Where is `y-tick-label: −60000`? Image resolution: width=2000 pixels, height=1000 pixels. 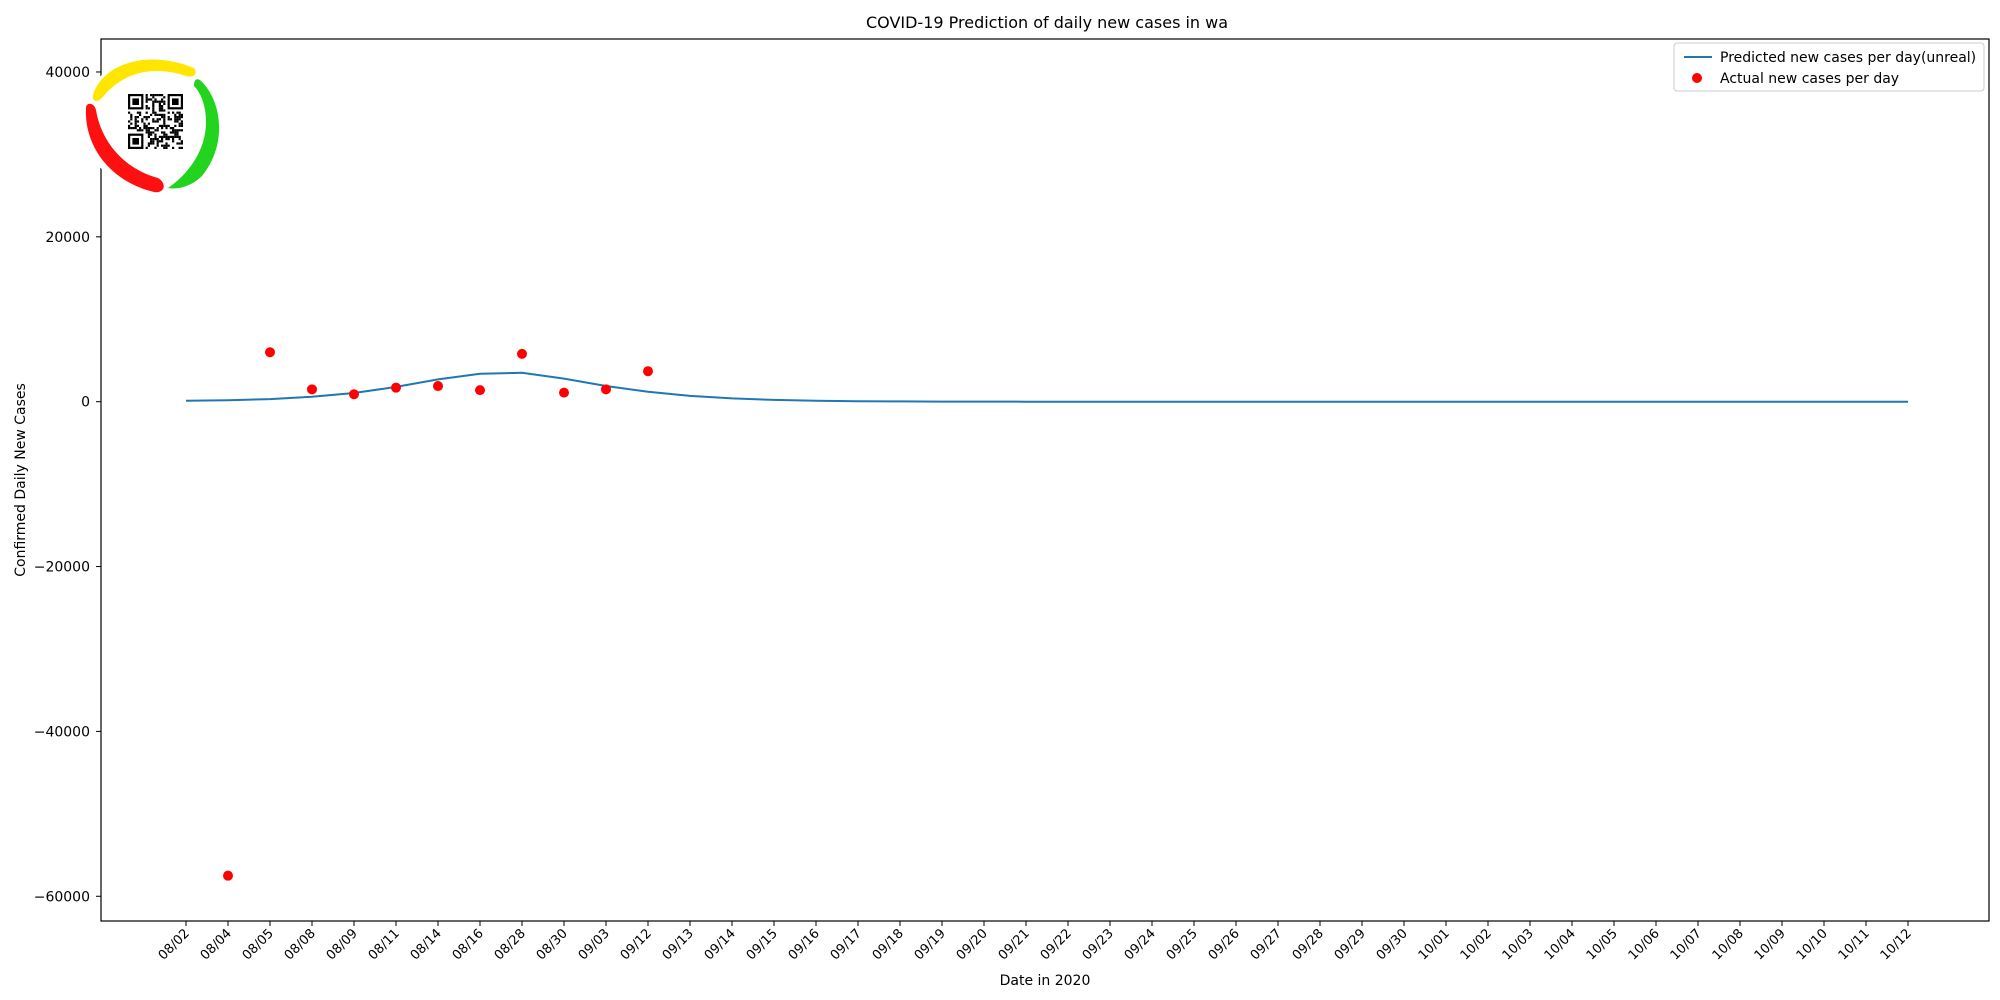
y-tick-label: −60000 is located at coordinates (62, 897).